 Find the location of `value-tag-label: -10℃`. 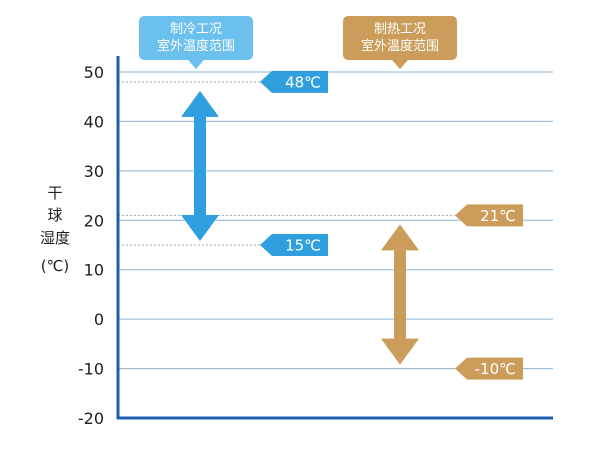

value-tag-label: -10℃ is located at coordinates (495, 369).